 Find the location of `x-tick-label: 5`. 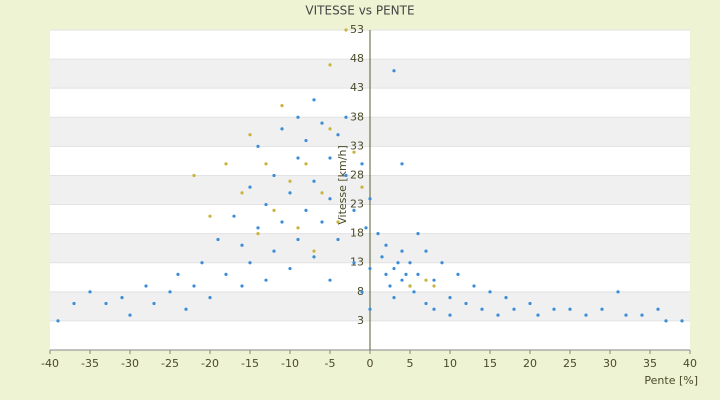

x-tick-label: 5 is located at coordinates (410, 363).